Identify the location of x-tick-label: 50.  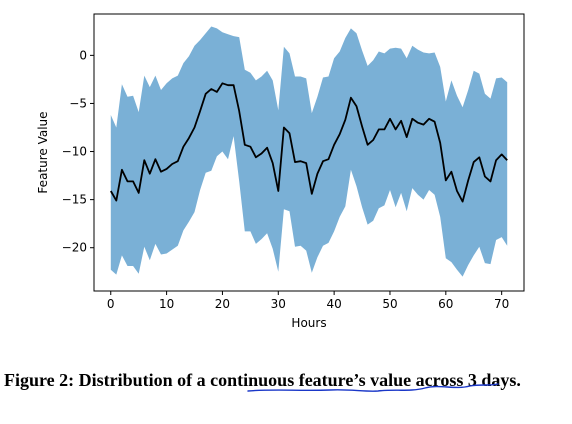
(389, 304).